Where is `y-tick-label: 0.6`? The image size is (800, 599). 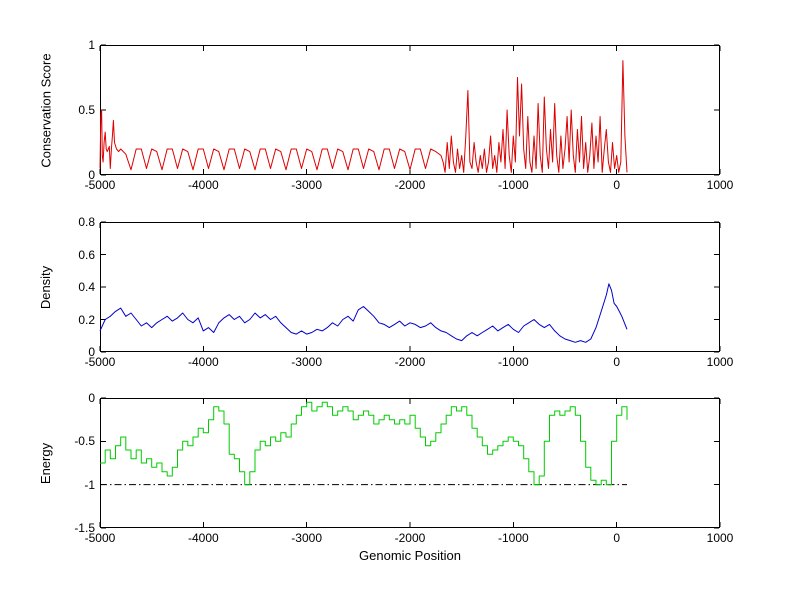
y-tick-label: 0.6 is located at coordinates (86, 254).